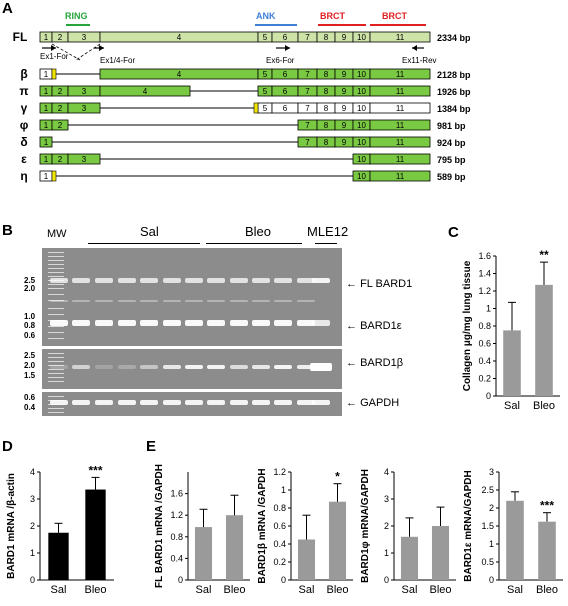 Image resolution: width=568 pixels, height=606 pixels. Describe the element at coordinates (544, 255) in the screenshot. I see `chart-c-annot-1: **` at that location.